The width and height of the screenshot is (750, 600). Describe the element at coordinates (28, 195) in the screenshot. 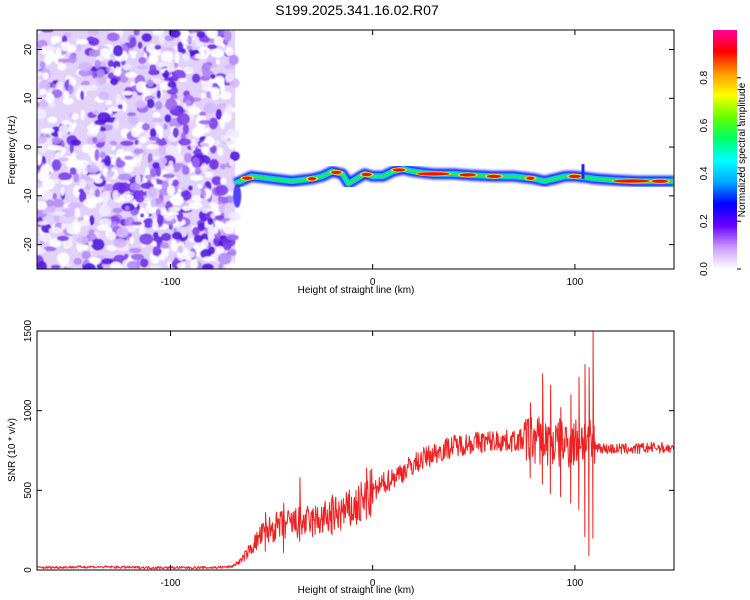

I see `top-y-tick-label: -10` at that location.